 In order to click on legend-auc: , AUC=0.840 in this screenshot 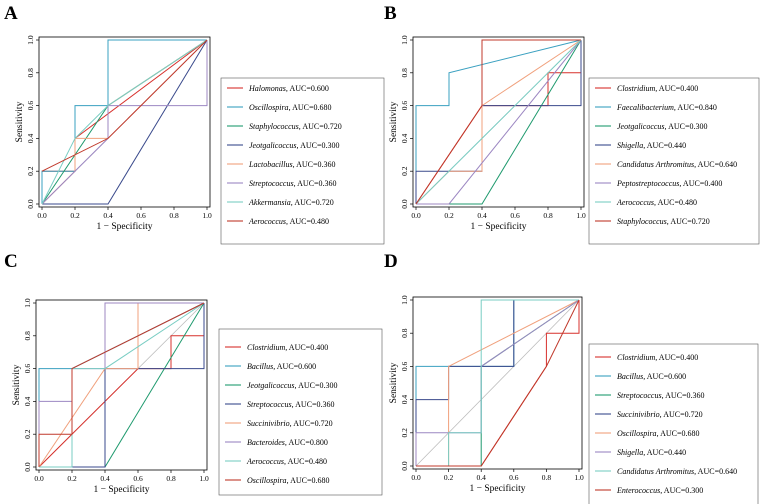, I will do `click(695, 107)`.